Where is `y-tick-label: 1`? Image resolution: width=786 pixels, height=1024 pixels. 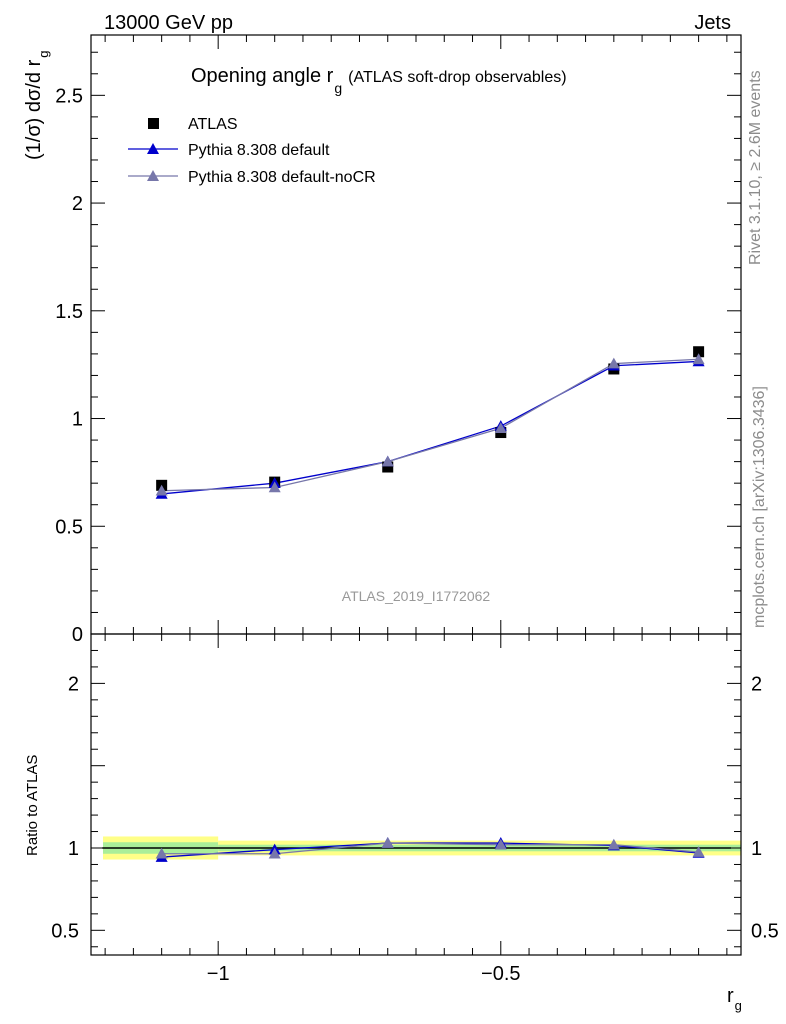
y-tick-label: 1 is located at coordinates (77, 420).